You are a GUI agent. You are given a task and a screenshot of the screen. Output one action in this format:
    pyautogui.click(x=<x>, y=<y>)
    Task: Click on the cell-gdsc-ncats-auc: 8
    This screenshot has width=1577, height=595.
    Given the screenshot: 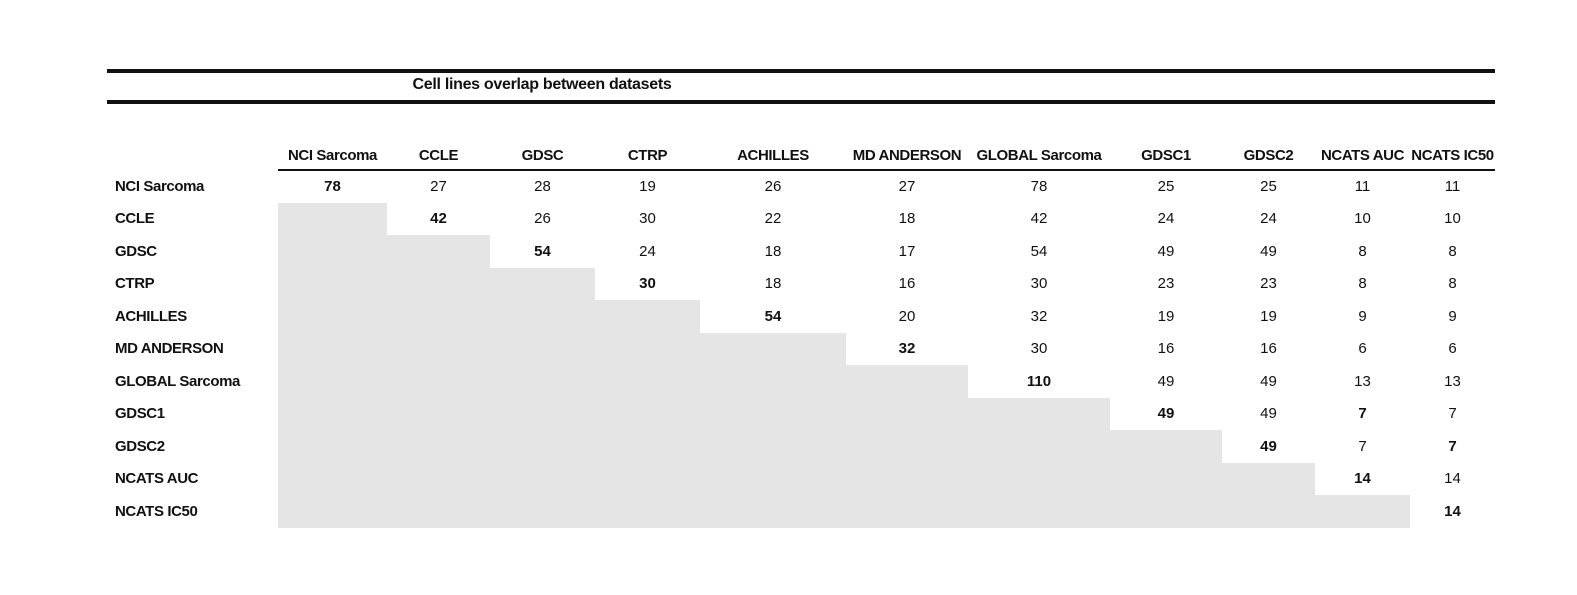 What is the action you would take?
    pyautogui.click(x=1362, y=251)
    